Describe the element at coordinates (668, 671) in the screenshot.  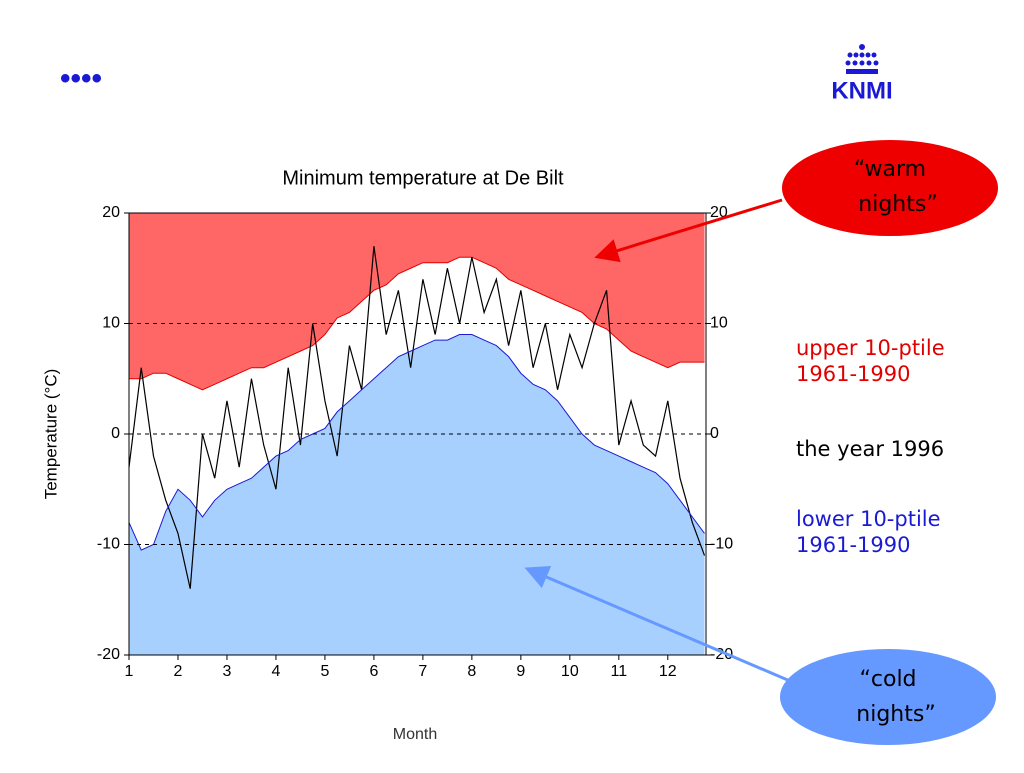
I see `x-tick-label: 12` at that location.